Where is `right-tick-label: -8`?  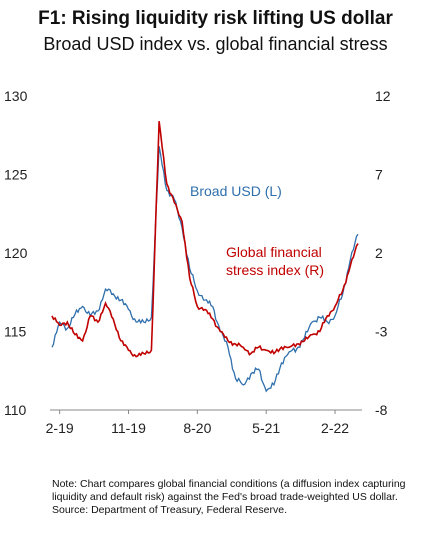 right-tick-label: -8 is located at coordinates (381, 410).